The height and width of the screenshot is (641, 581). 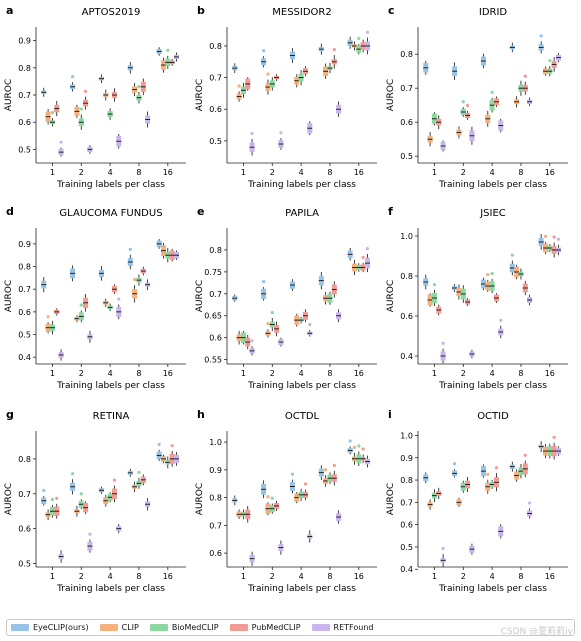 I want to click on panel-letter: i, so click(x=390, y=414).